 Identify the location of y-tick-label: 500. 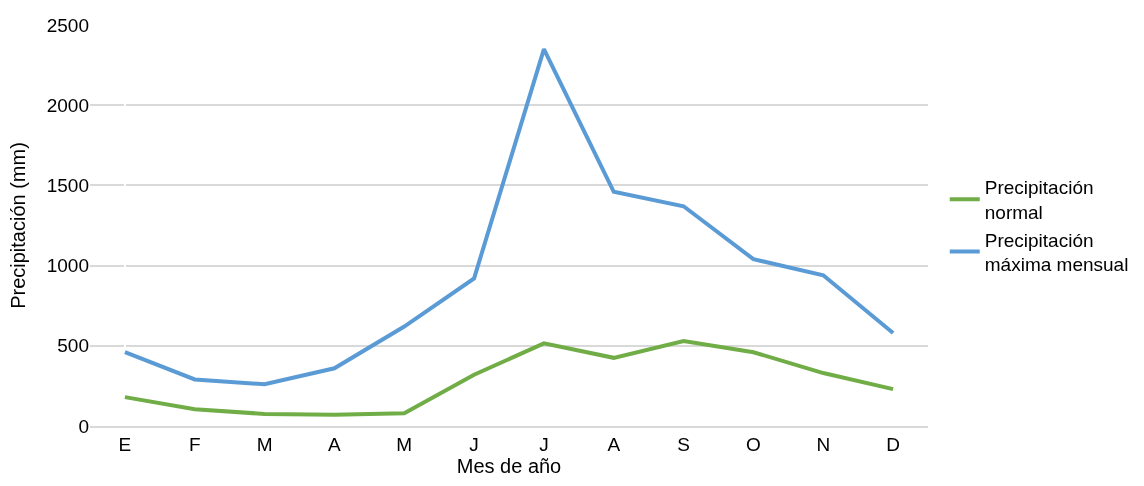
(73, 346).